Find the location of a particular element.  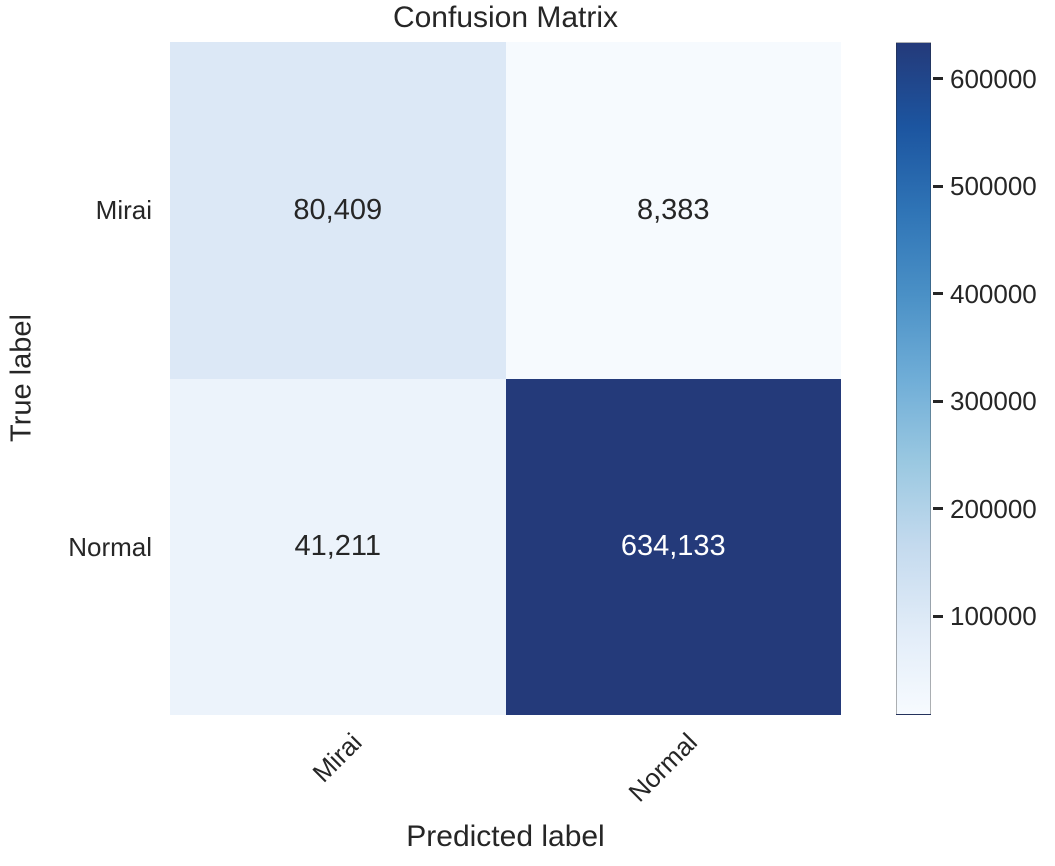

y-tick-label-mirai: Mirai is located at coordinates (123, 210).